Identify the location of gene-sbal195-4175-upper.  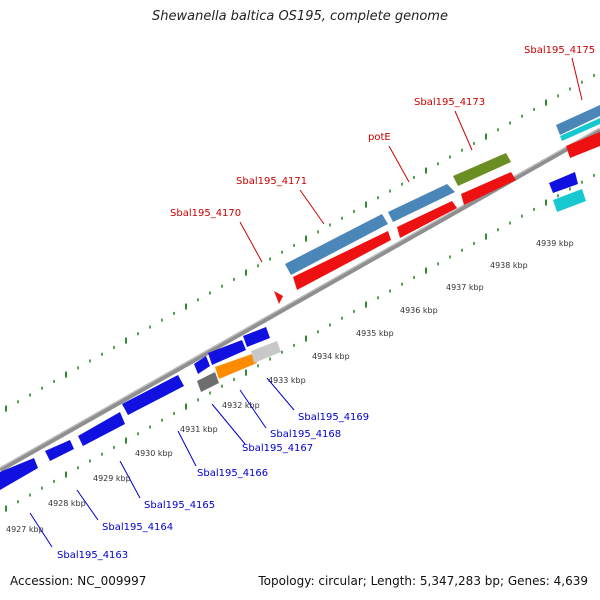
(578, 120).